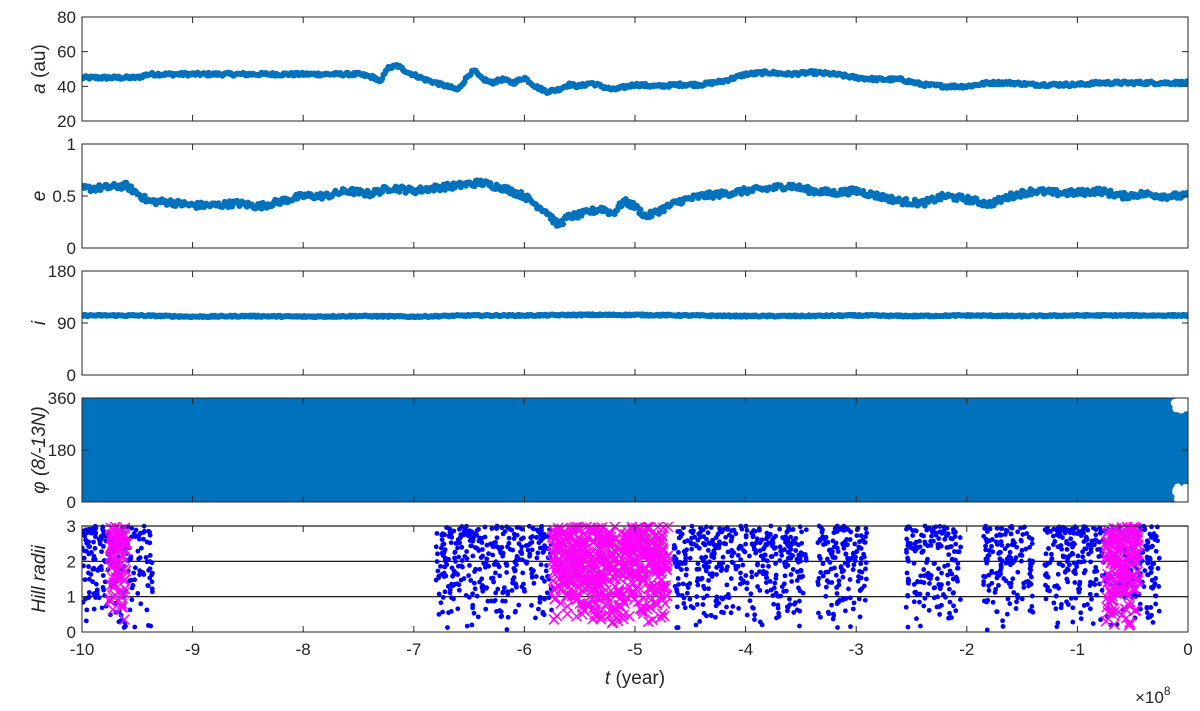 The width and height of the screenshot is (1200, 711). Describe the element at coordinates (71, 502) in the screenshot. I see `y-tick-label: 0` at that location.